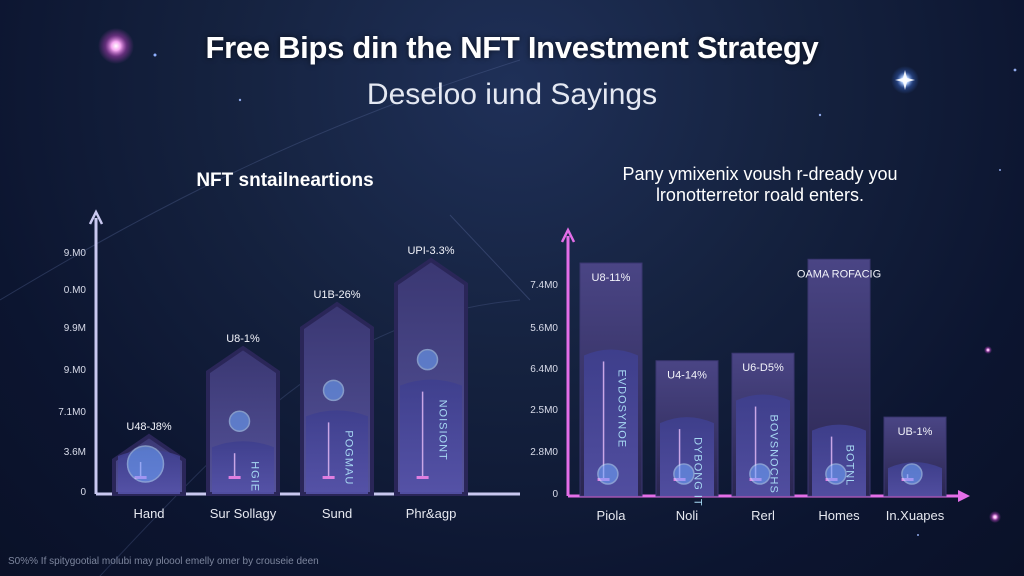 This screenshot has height=576, width=1024. Describe the element at coordinates (687, 433) in the screenshot. I see `bar-group: DYBONG IT U4-14%` at that location.